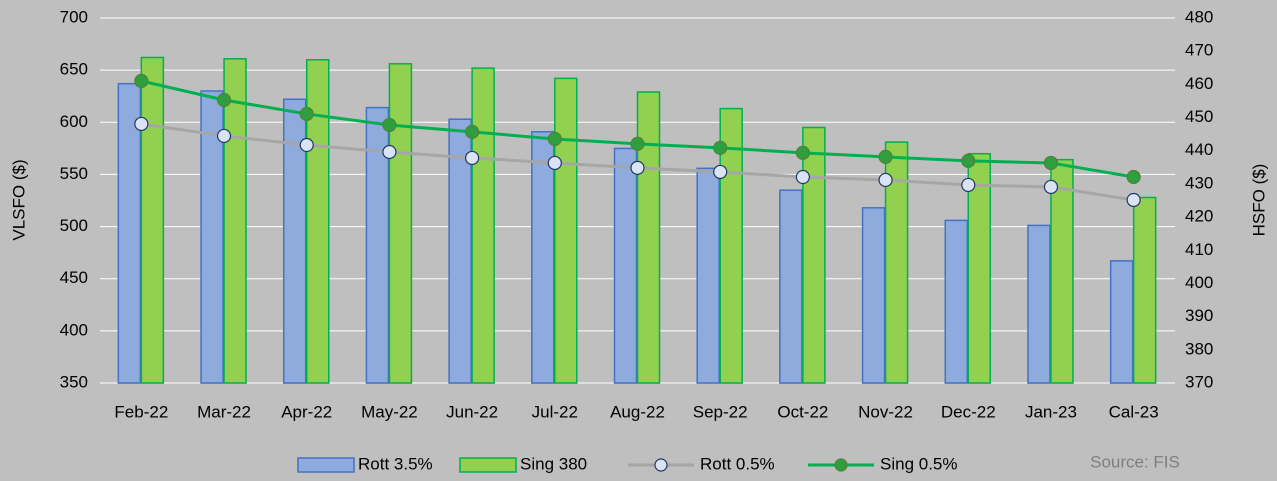 This screenshot has width=1277, height=481. I want to click on y2-tick-label: 370, so click(1199, 381).